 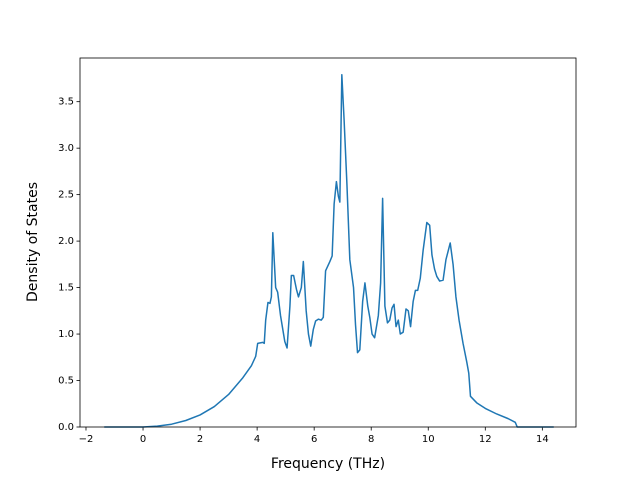 I want to click on y-tick-label: 3.5, so click(x=66, y=102).